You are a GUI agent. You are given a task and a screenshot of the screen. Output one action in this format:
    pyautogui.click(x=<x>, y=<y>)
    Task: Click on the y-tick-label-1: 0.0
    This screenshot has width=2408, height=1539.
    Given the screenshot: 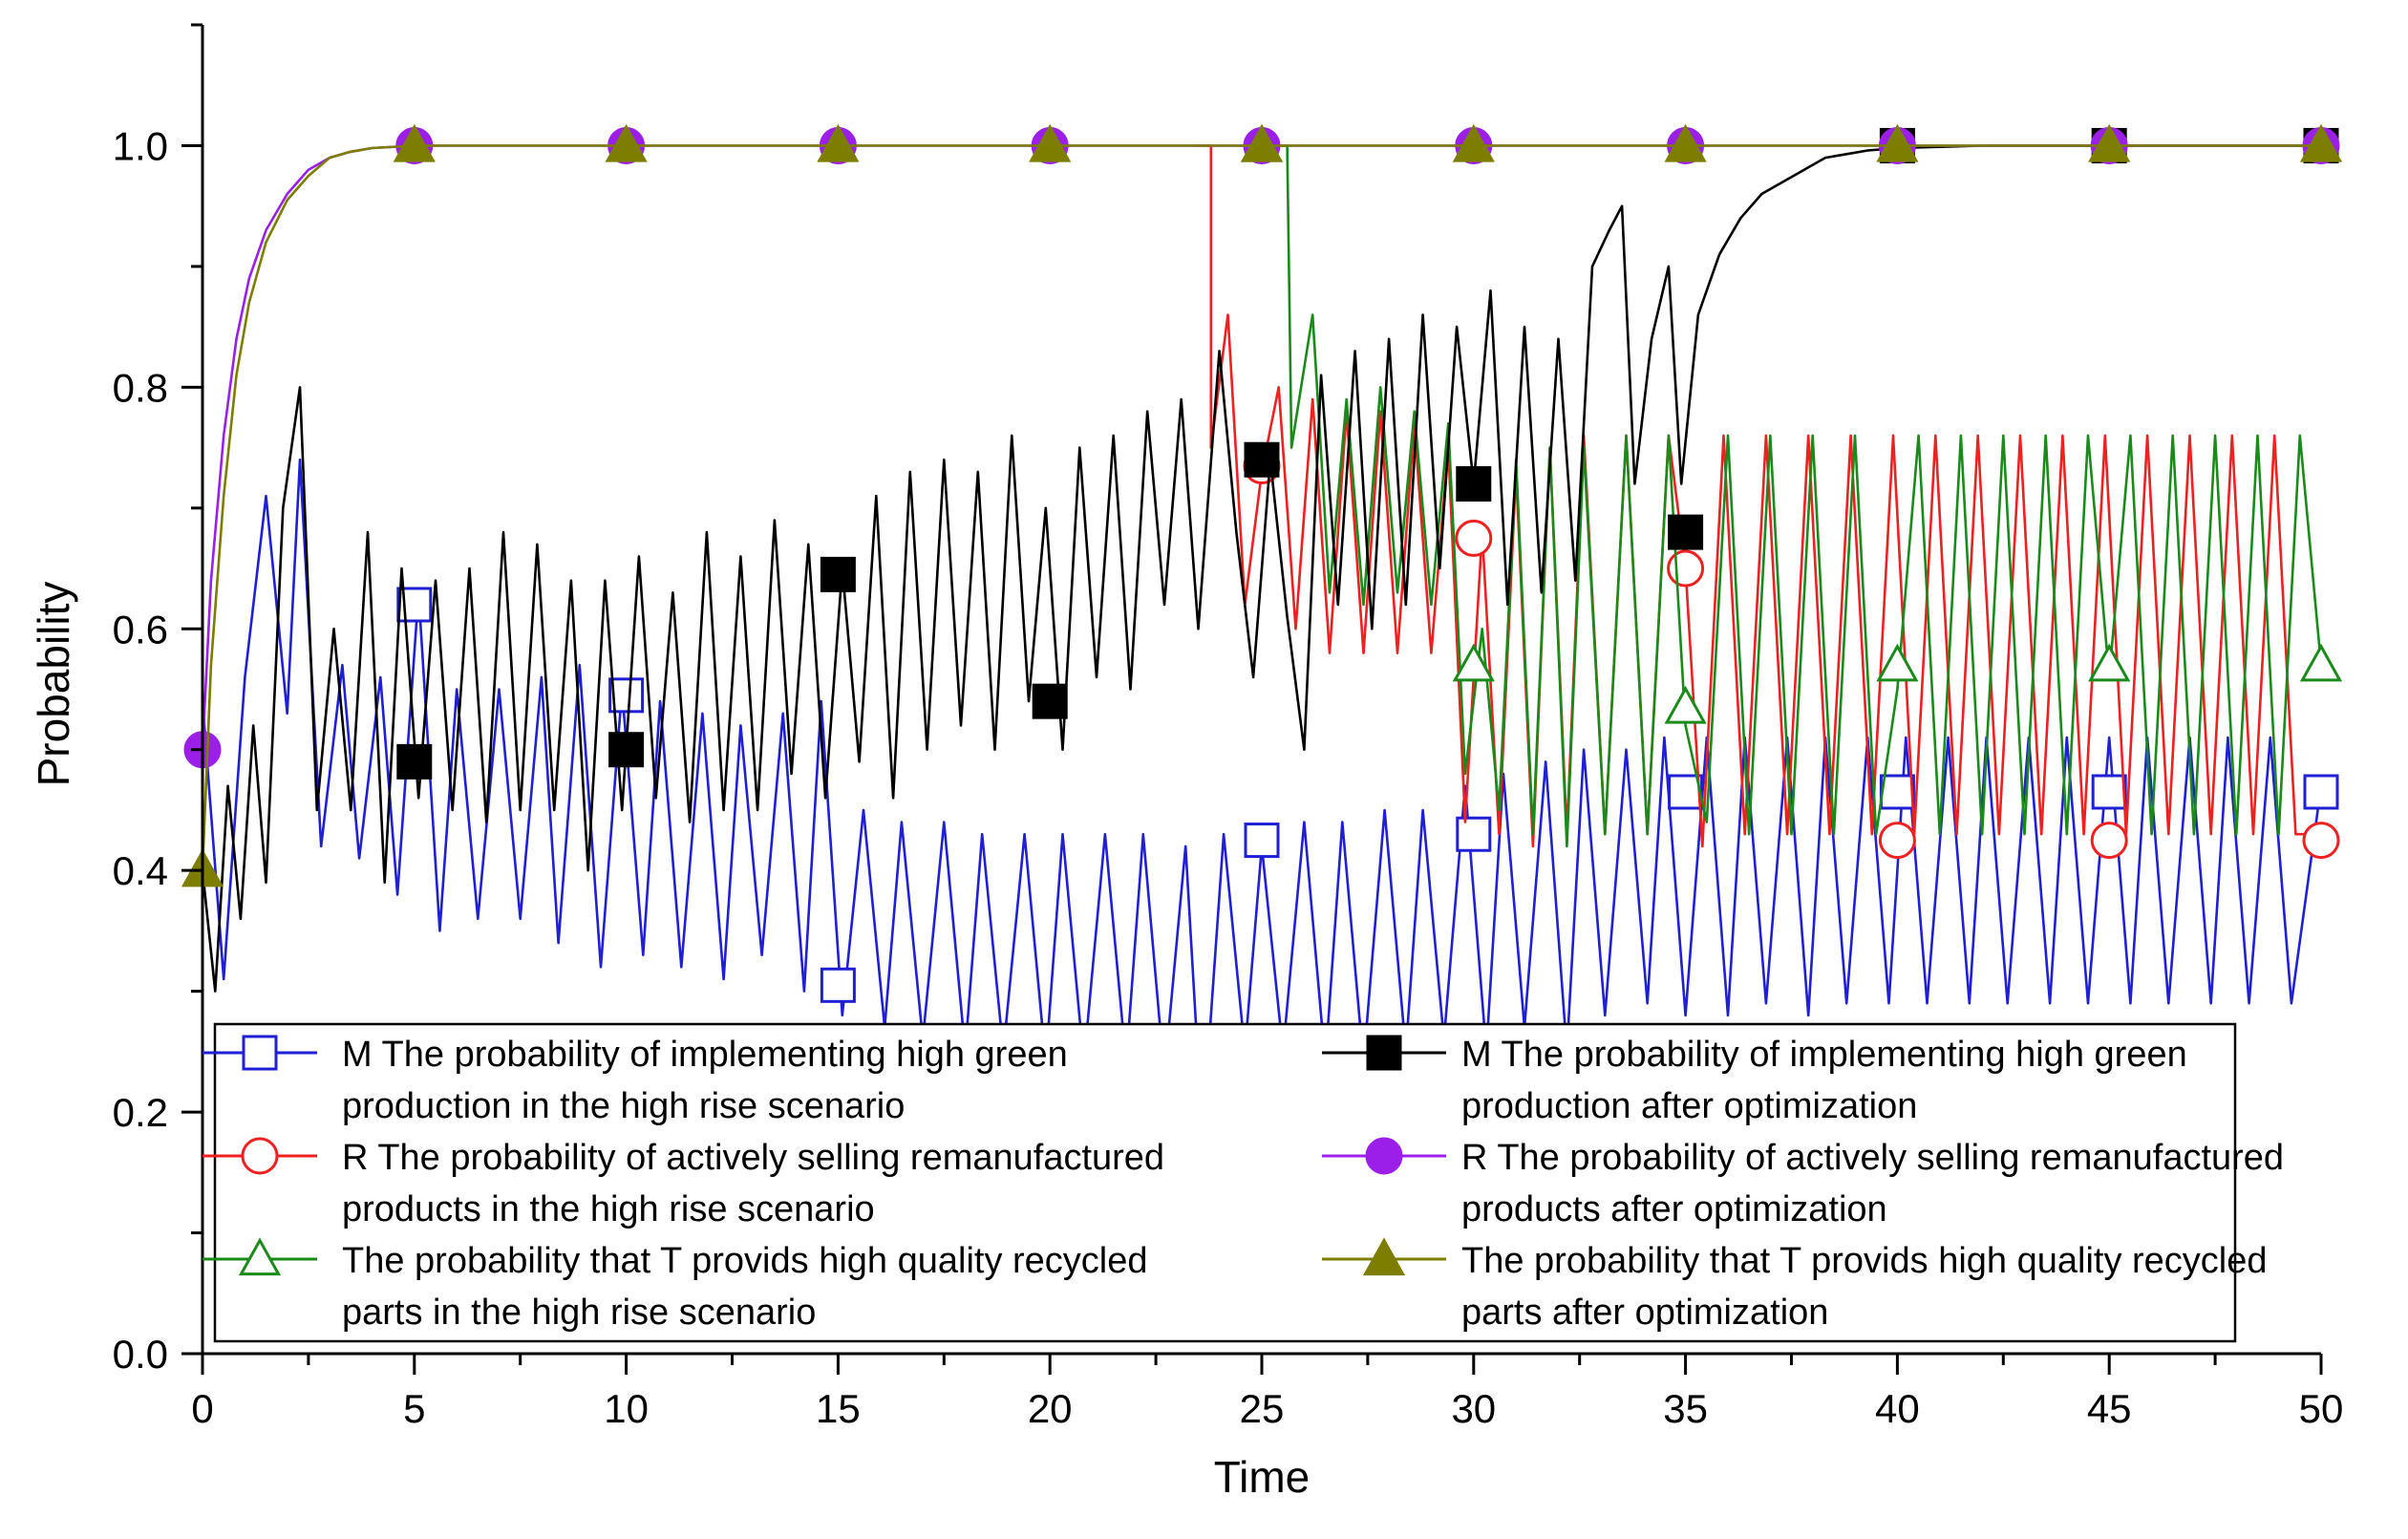 What is the action you would take?
    pyautogui.click(x=140, y=1355)
    